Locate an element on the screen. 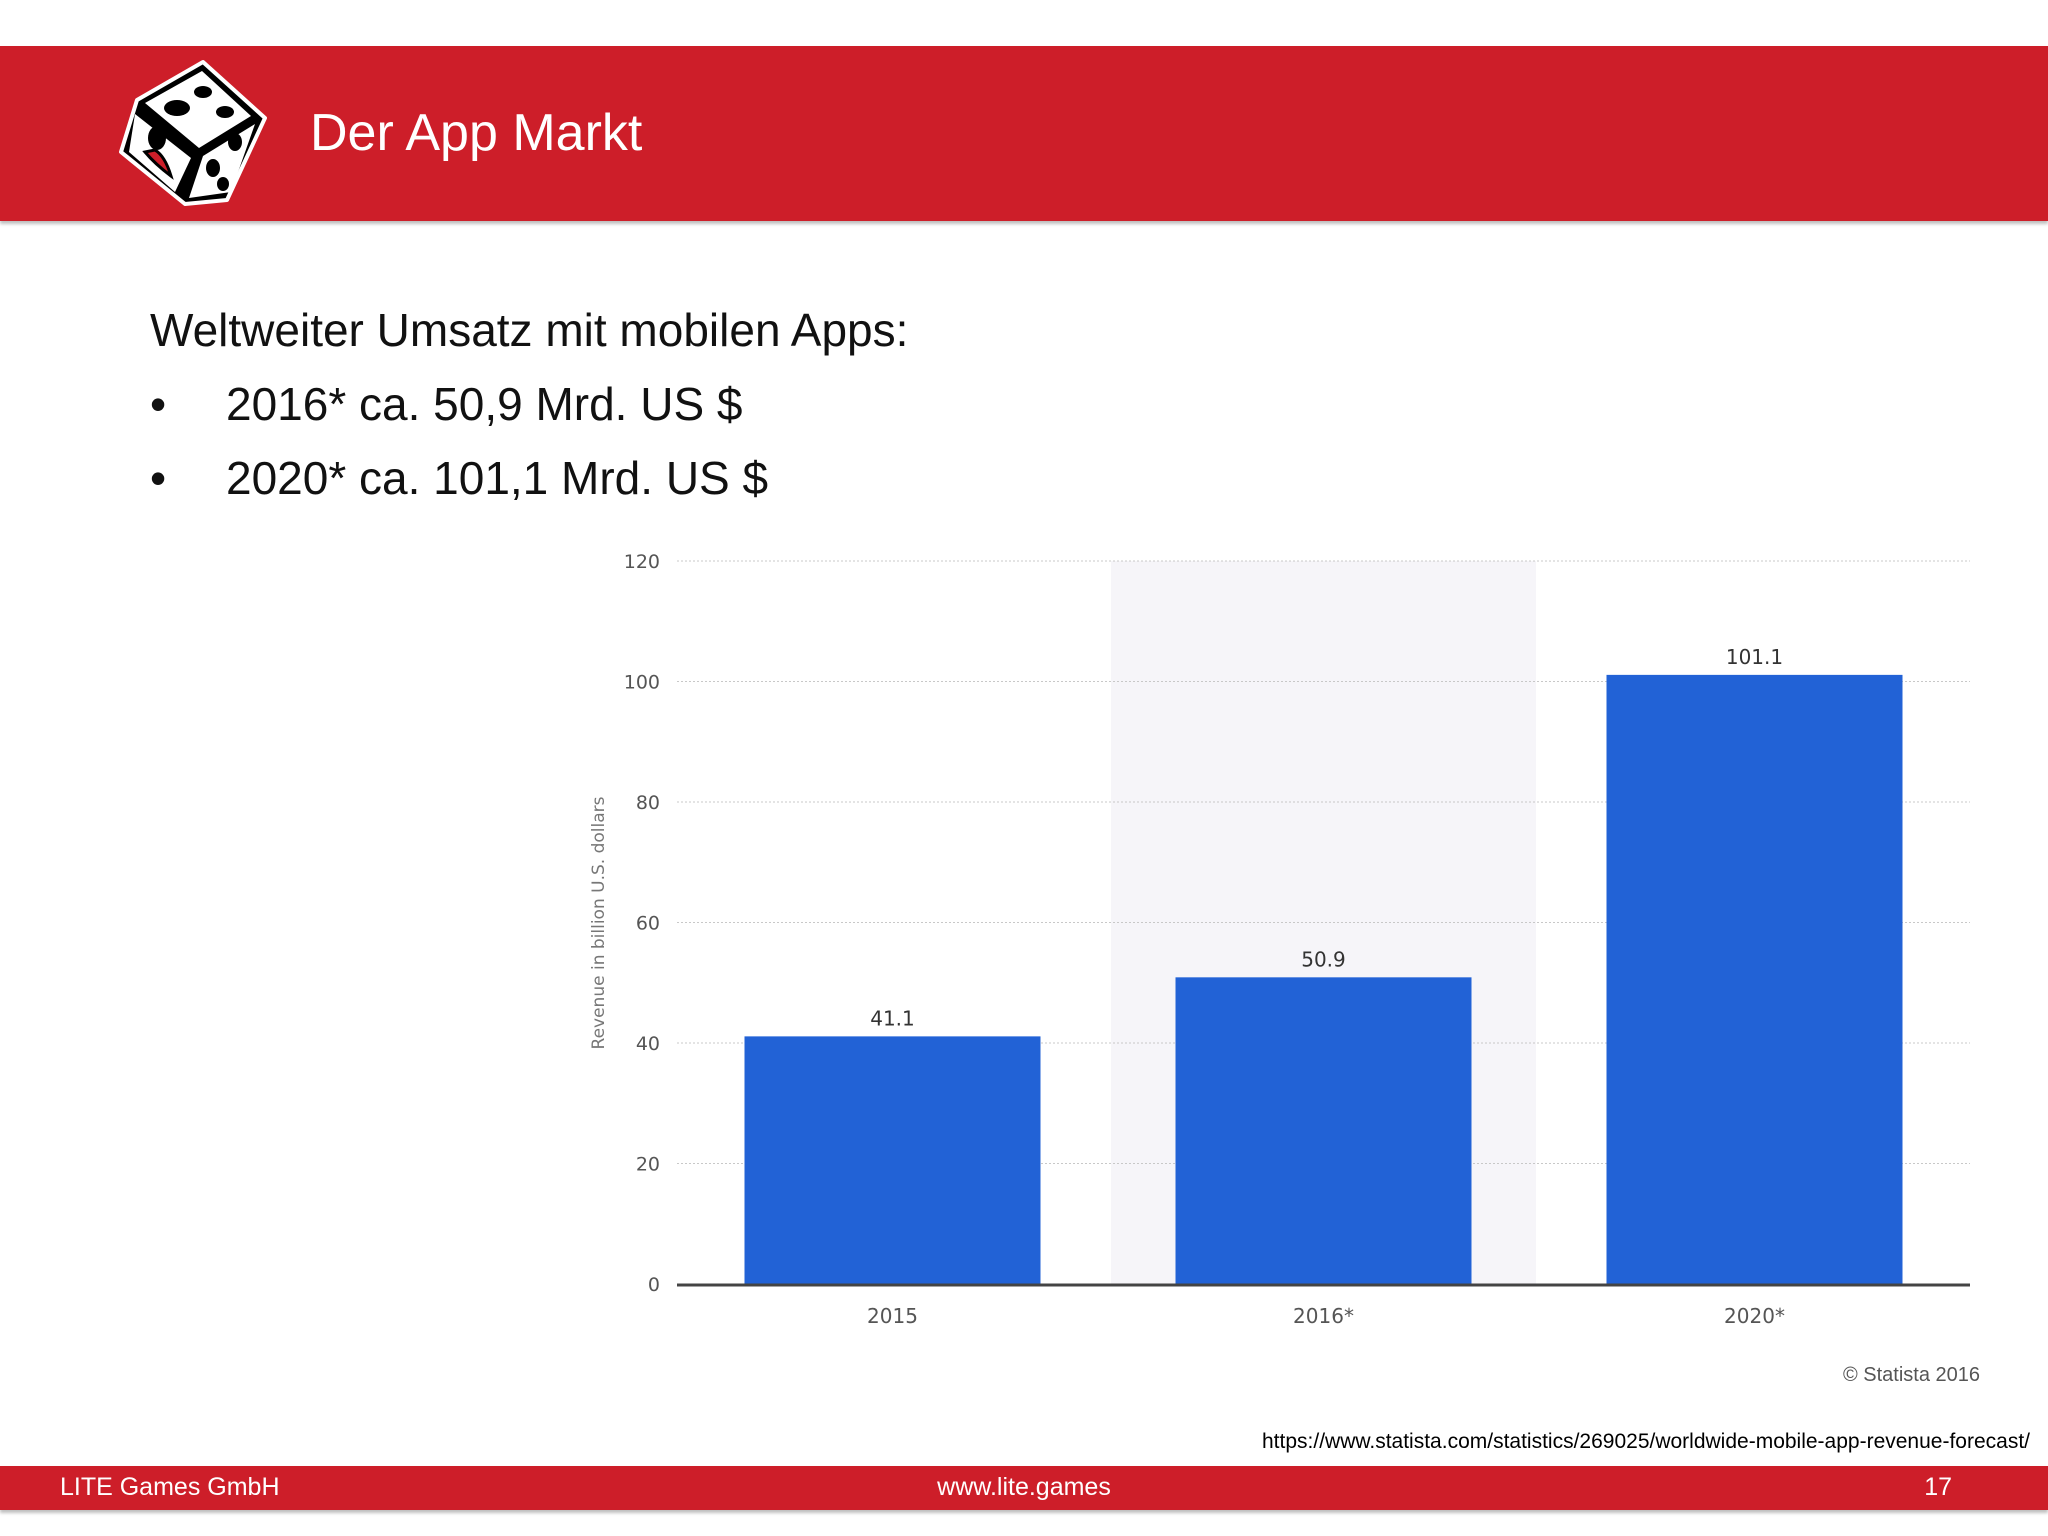 This screenshot has height=1536, width=2048. data-label: 101.1 is located at coordinates (1754, 657).